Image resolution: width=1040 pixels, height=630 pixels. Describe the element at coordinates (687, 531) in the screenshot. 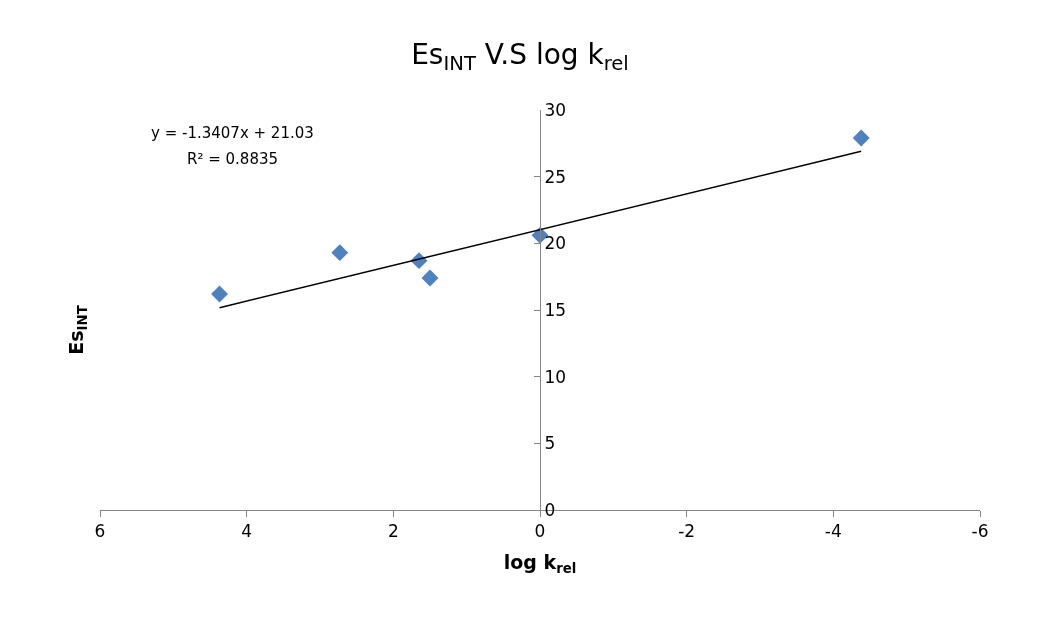

I see `x-tick-label: -2` at that location.